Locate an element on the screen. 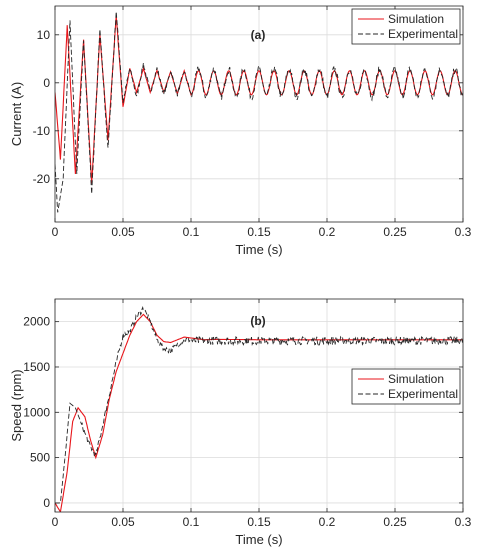 This screenshot has height=550, width=478. y-axis-label: Speed (rpm) is located at coordinates (16, 405).